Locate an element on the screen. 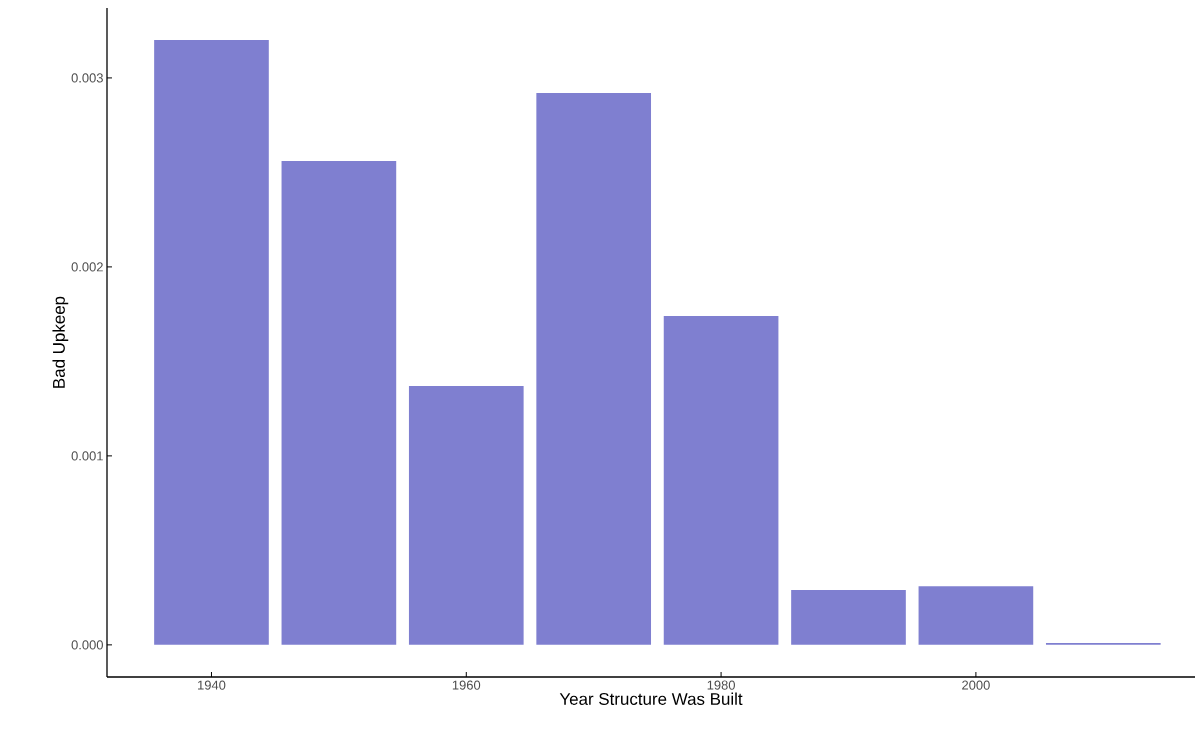  x-tick-label: 1940 is located at coordinates (212, 685).